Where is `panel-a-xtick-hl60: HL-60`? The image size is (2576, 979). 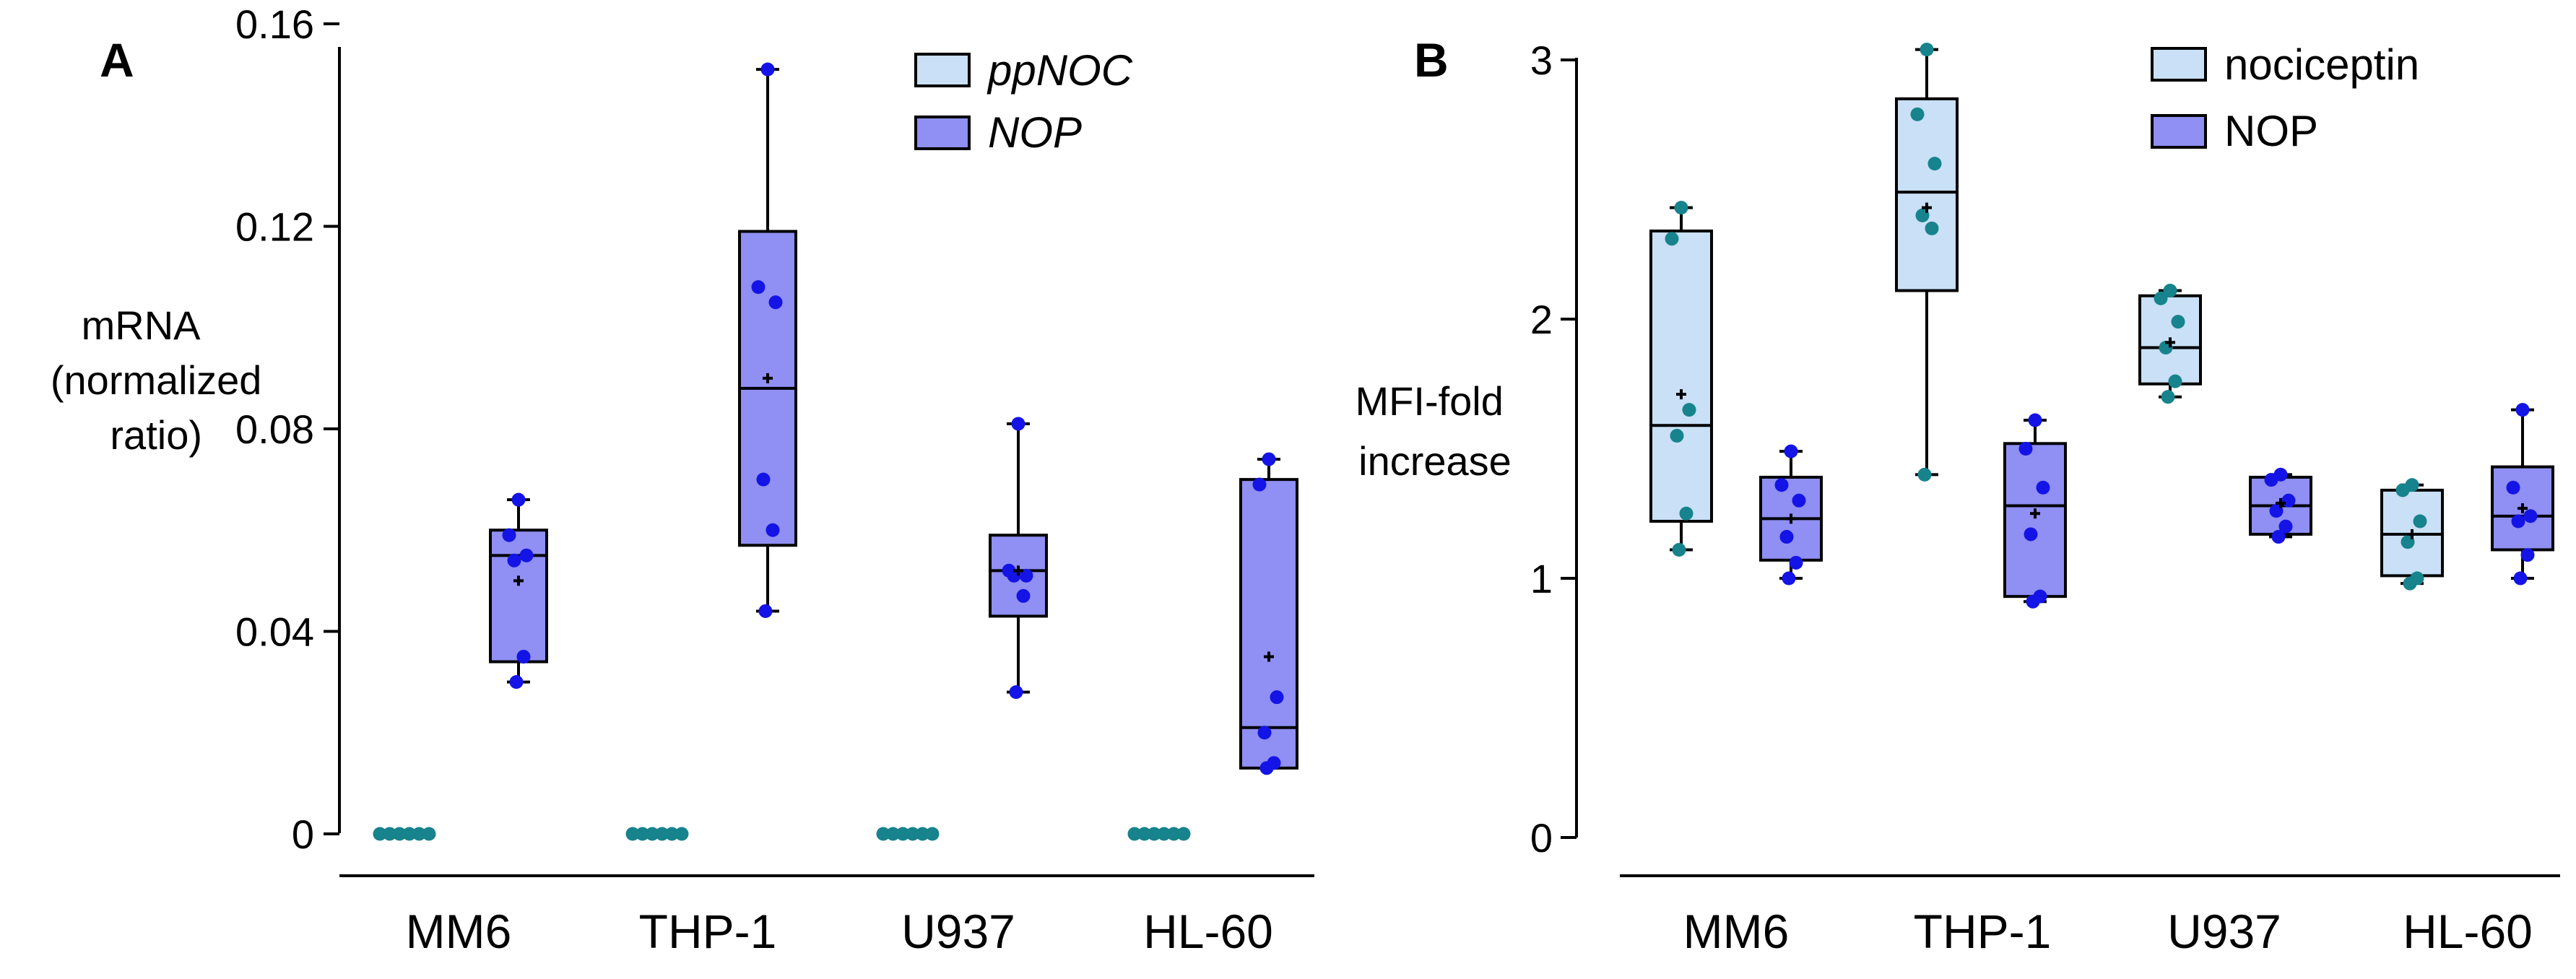
panel-a-xtick-hl60: HL-60 is located at coordinates (1208, 932).